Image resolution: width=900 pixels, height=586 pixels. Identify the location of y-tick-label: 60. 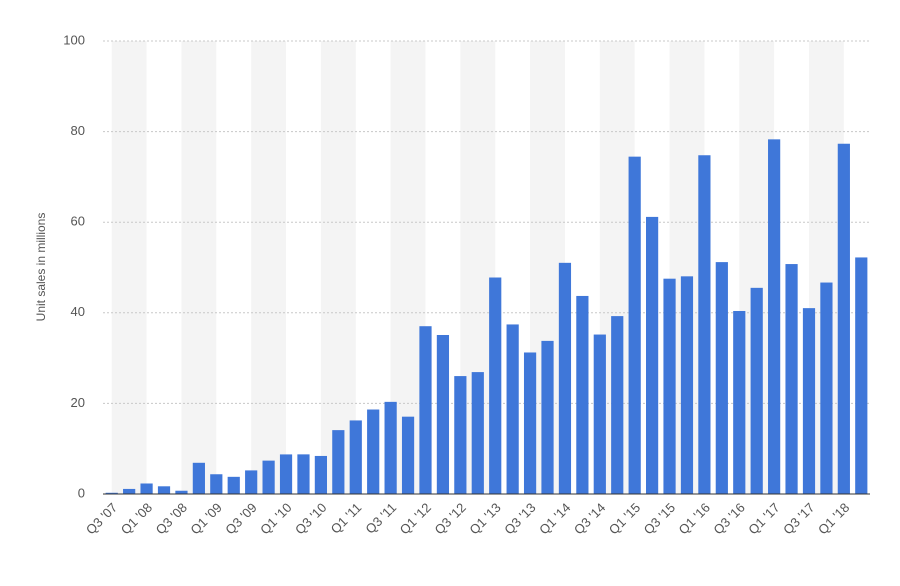
(78, 221).